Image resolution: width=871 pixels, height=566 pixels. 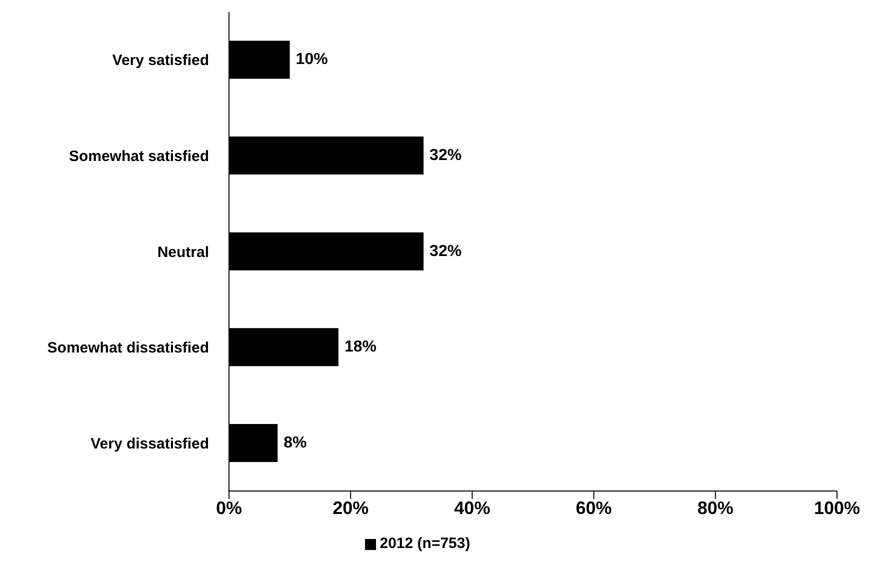 I want to click on y-tick-label: Somewhat dissatisfied, so click(x=128, y=348).